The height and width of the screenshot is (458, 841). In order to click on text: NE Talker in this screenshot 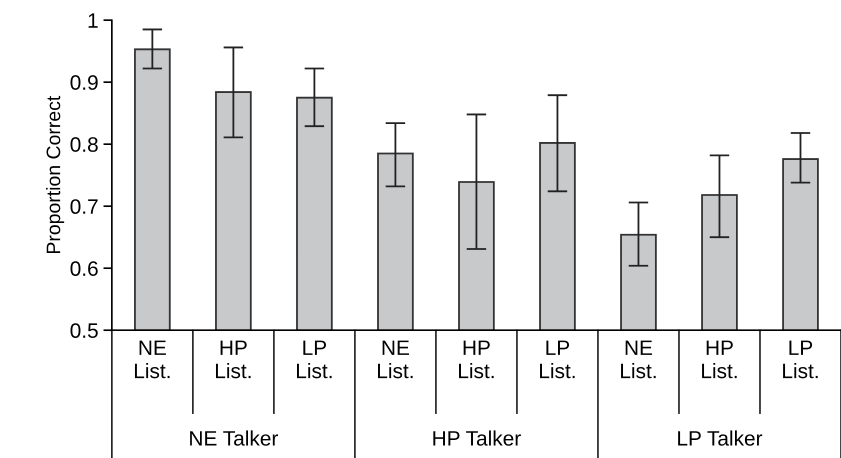, I will do `click(234, 438)`.